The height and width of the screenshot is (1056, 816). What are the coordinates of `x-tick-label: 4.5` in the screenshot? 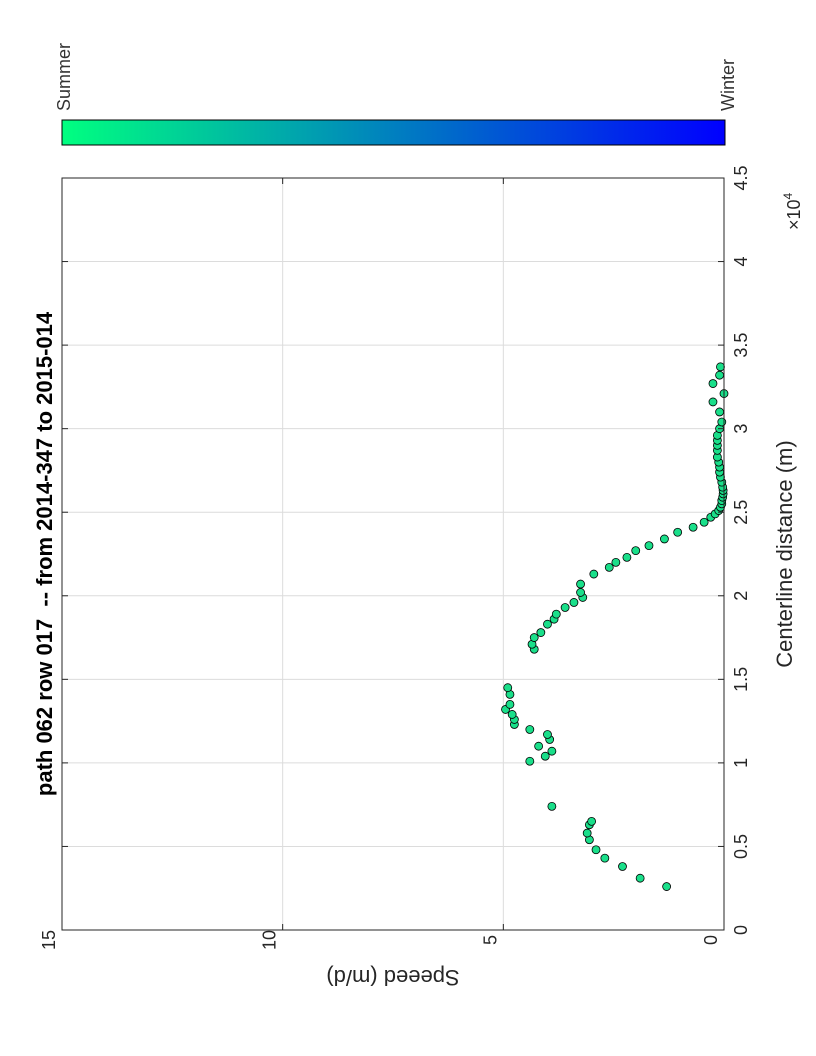 It's located at (741, 177).